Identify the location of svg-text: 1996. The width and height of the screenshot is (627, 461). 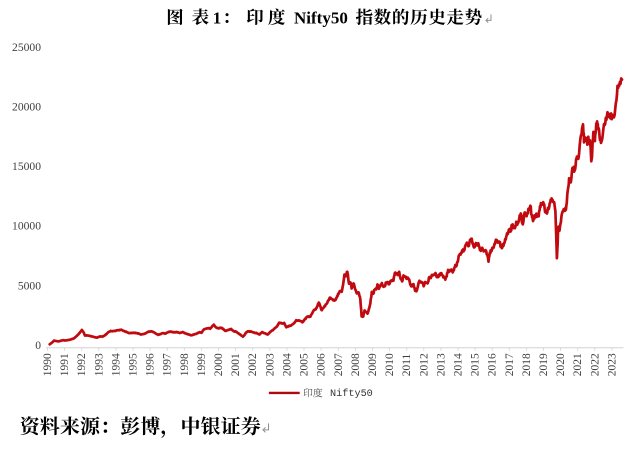
(151, 364).